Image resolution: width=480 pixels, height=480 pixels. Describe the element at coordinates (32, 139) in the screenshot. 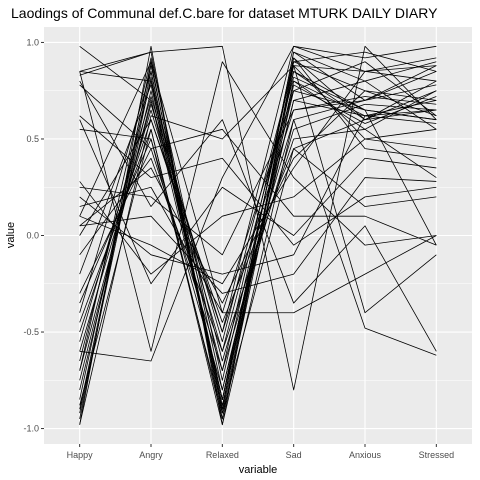

I see `y-tick-label: 0.5` at that location.